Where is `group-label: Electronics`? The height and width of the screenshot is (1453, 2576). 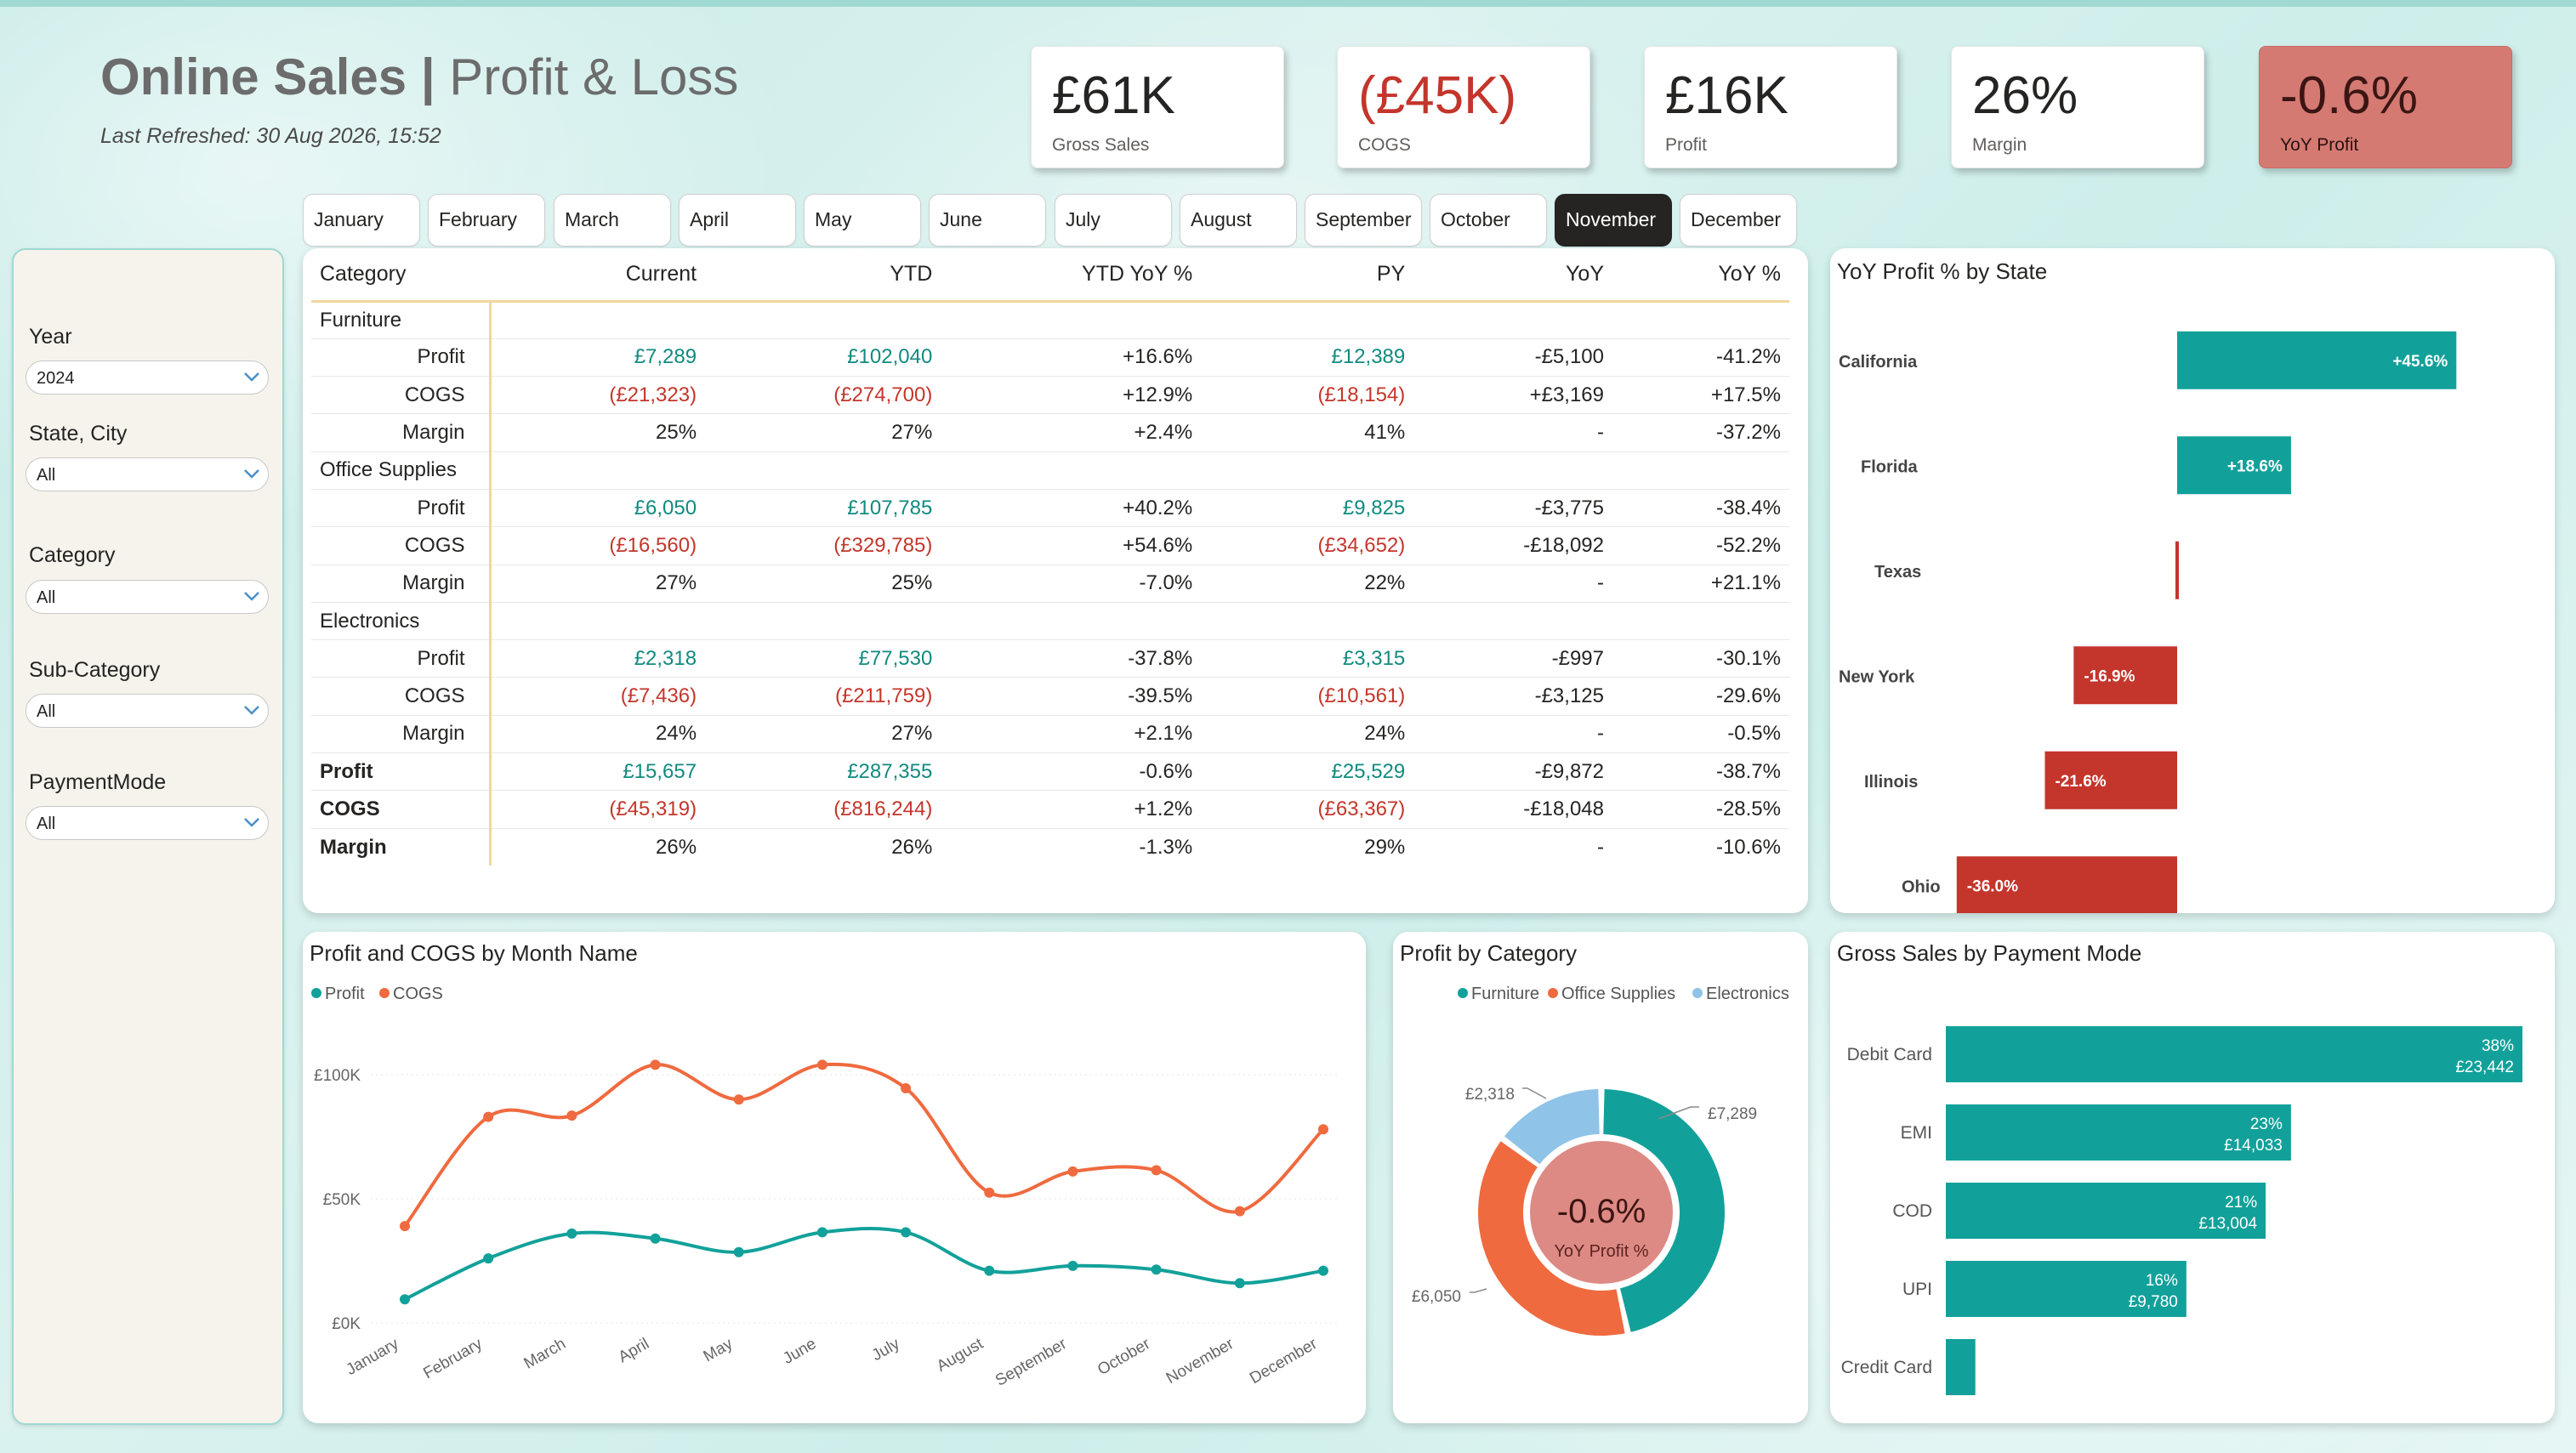 group-label: Electronics is located at coordinates (401, 621).